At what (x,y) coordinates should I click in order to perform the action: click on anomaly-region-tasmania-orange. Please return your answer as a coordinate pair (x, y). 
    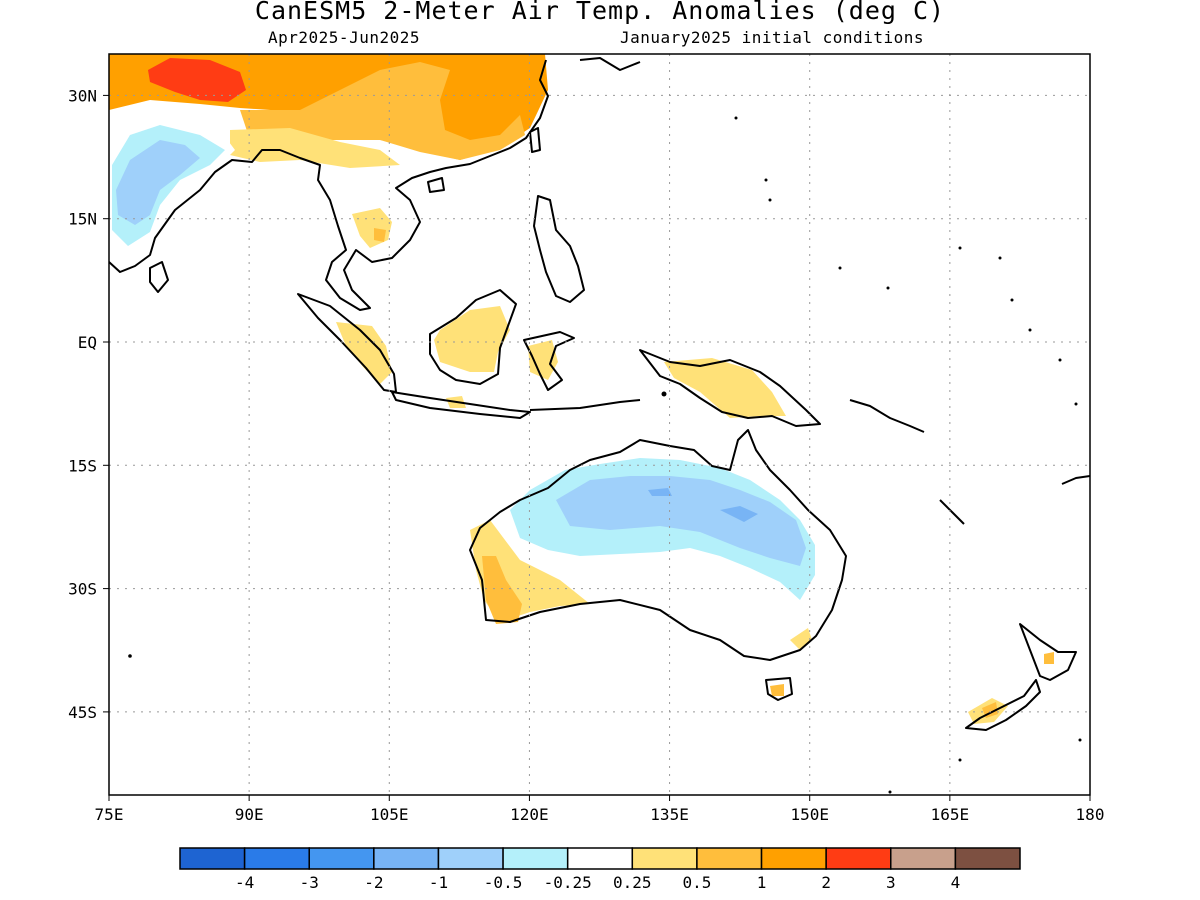
    Looking at the image, I should click on (777, 690).